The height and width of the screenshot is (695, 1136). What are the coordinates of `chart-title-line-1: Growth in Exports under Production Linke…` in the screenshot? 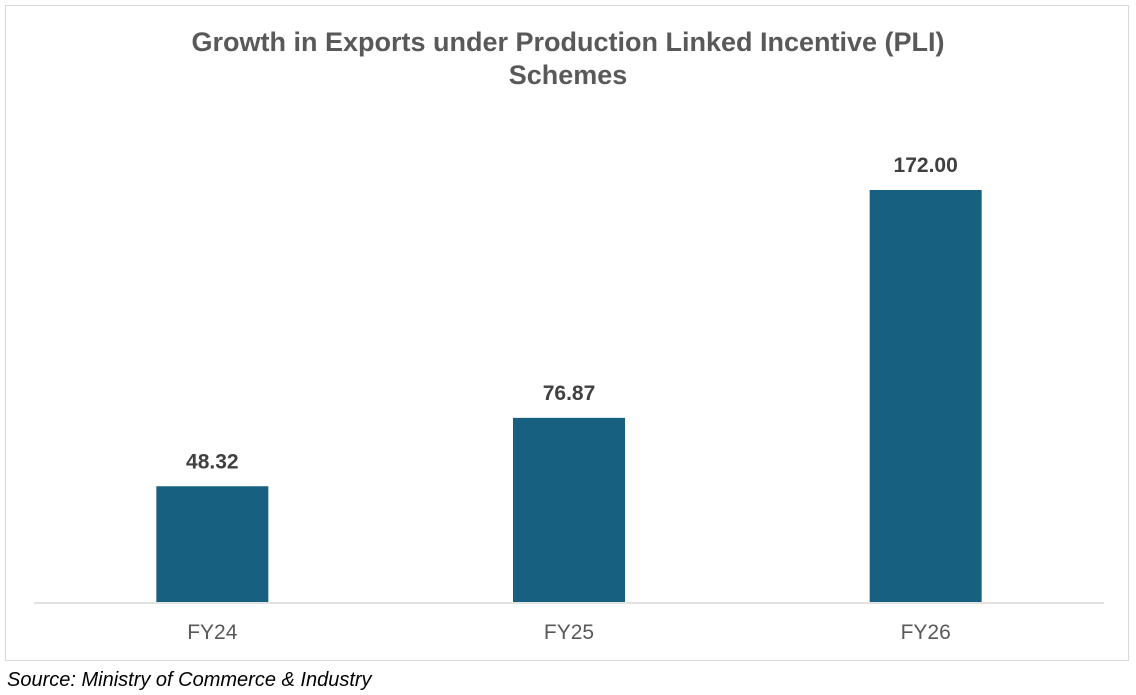 It's located at (568, 42).